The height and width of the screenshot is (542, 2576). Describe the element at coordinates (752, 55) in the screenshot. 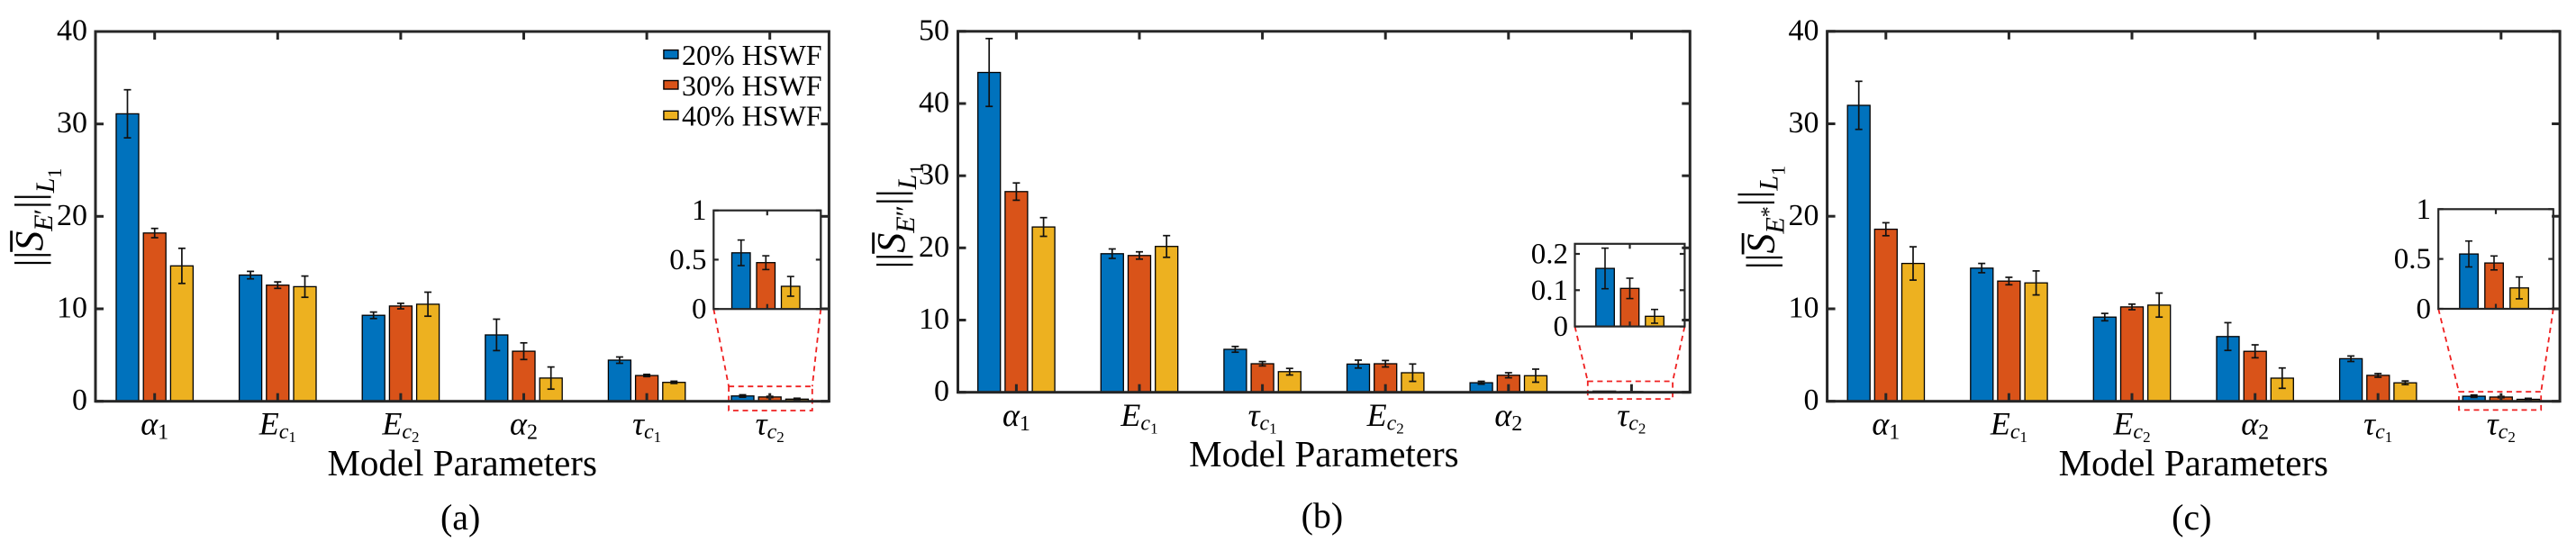

I see `svg-text: 20% HSWF` at that location.